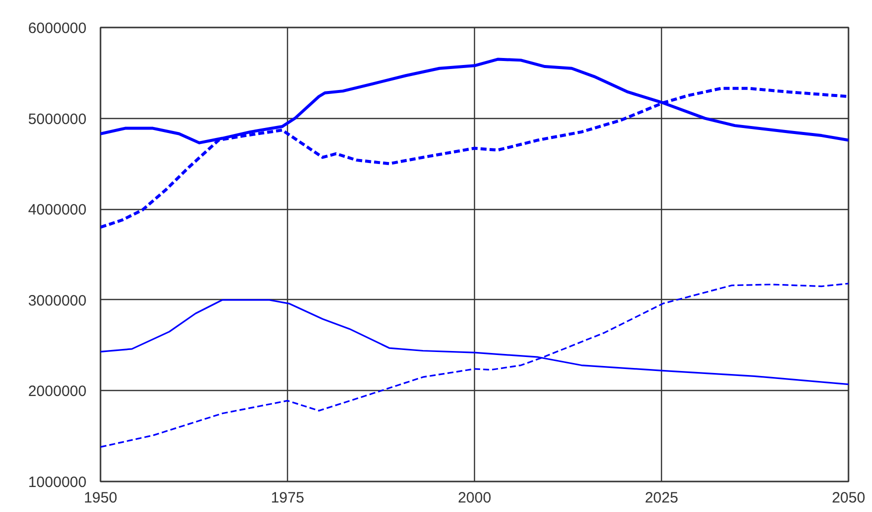 The height and width of the screenshot is (512, 872). Describe the element at coordinates (287, 498) in the screenshot. I see `x-tick-label: 1975` at that location.